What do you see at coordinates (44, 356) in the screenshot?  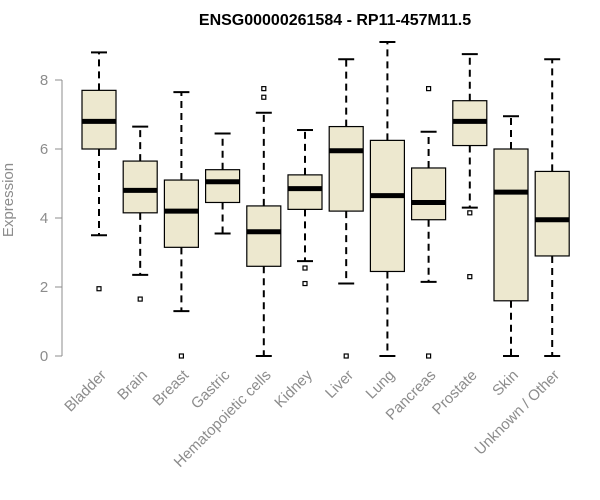 I see `y-tick-label: 0` at bounding box center [44, 356].